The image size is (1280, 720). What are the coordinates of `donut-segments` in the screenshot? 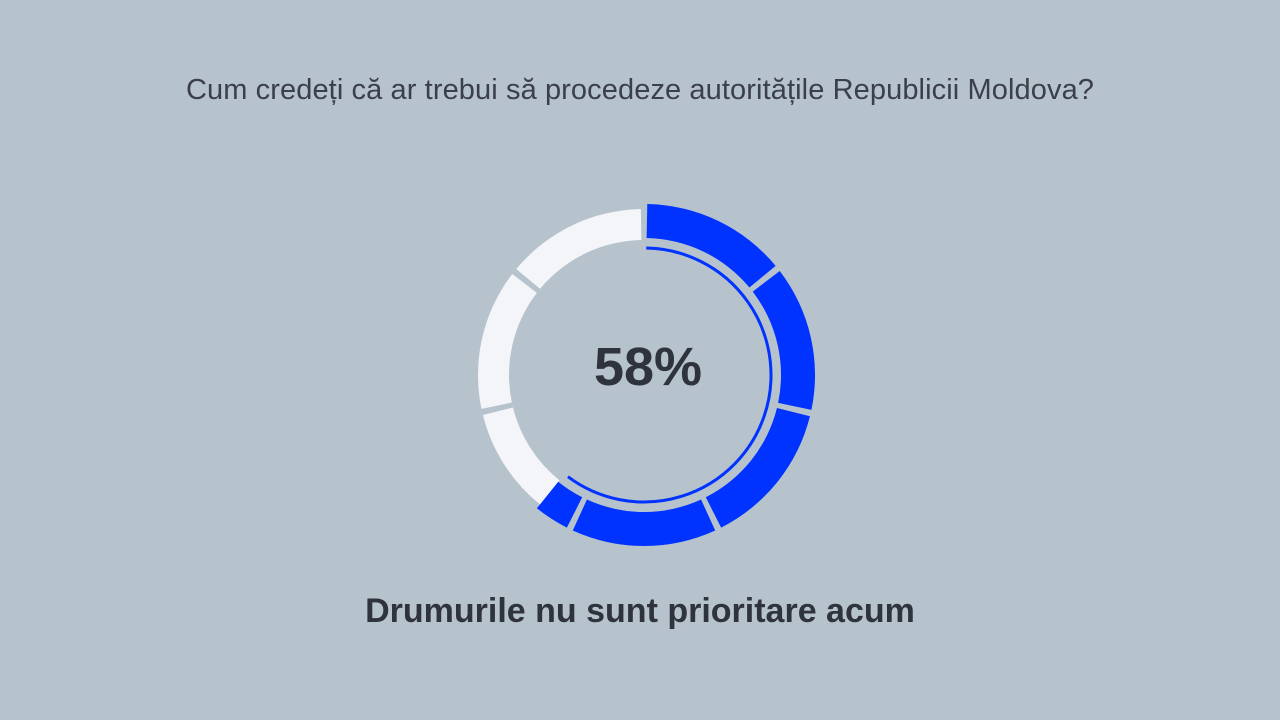 It's located at (646, 375).